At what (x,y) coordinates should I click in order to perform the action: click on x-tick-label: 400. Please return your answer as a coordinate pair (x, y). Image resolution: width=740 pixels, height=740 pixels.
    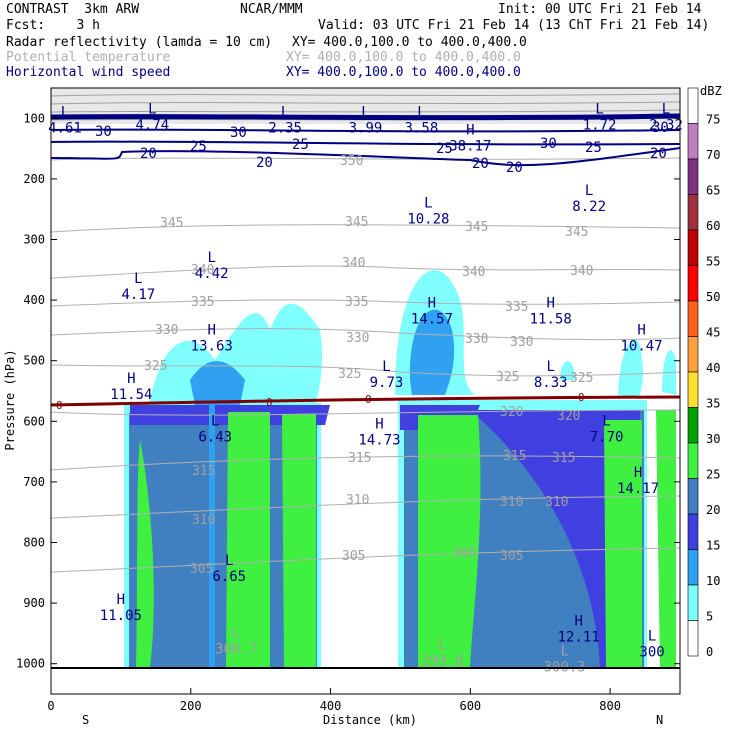
    Looking at the image, I should click on (331, 706).